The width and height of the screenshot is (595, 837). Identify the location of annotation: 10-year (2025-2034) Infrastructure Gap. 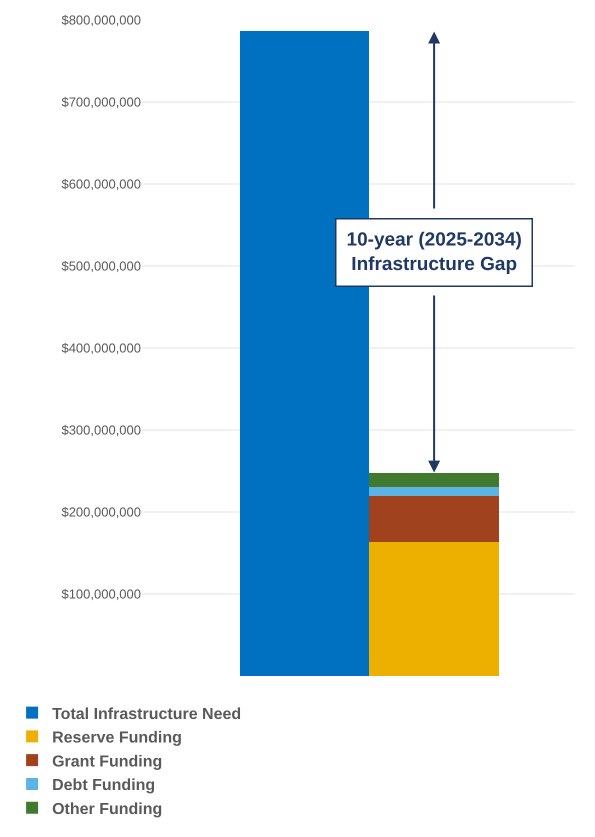
(434, 253).